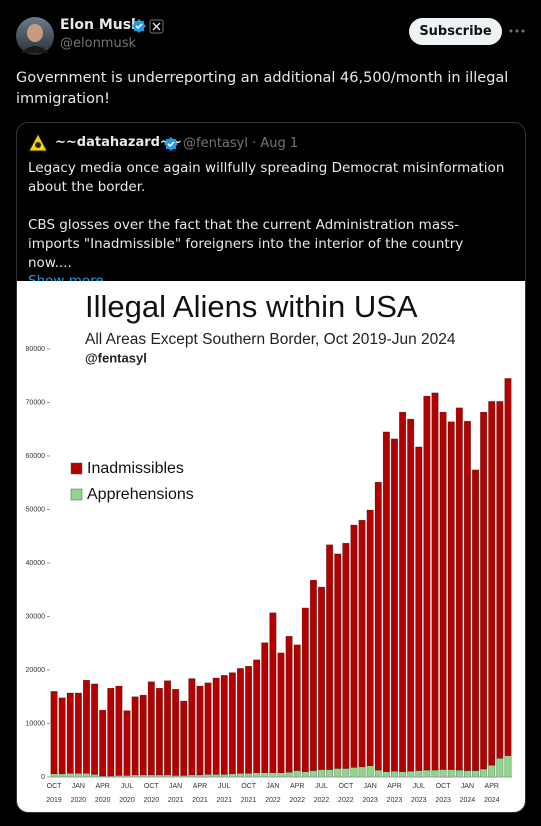 The height and width of the screenshot is (826, 541). Describe the element at coordinates (54, 793) in the screenshot. I see `x-tick-label: OCT 2019` at that location.